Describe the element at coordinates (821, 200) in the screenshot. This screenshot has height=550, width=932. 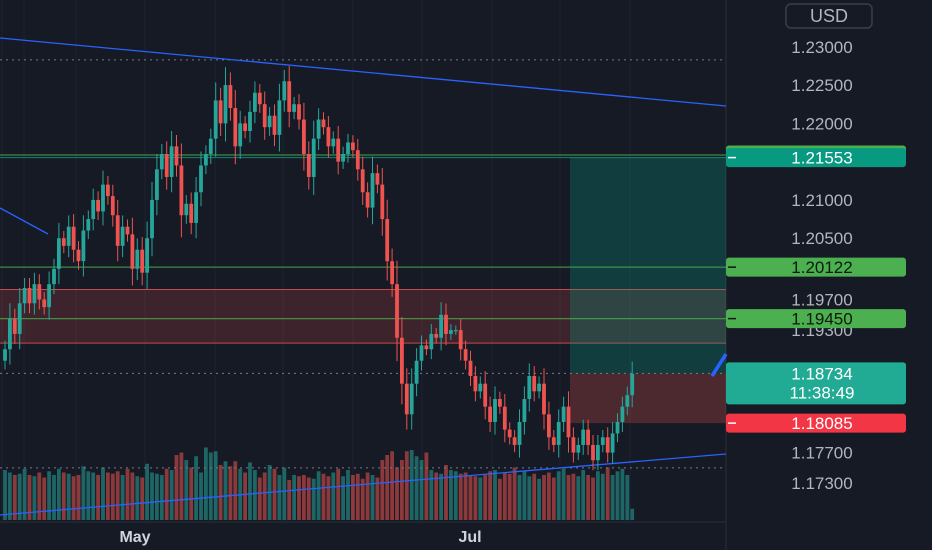
I see `price-tick-label: 1.21000` at that location.